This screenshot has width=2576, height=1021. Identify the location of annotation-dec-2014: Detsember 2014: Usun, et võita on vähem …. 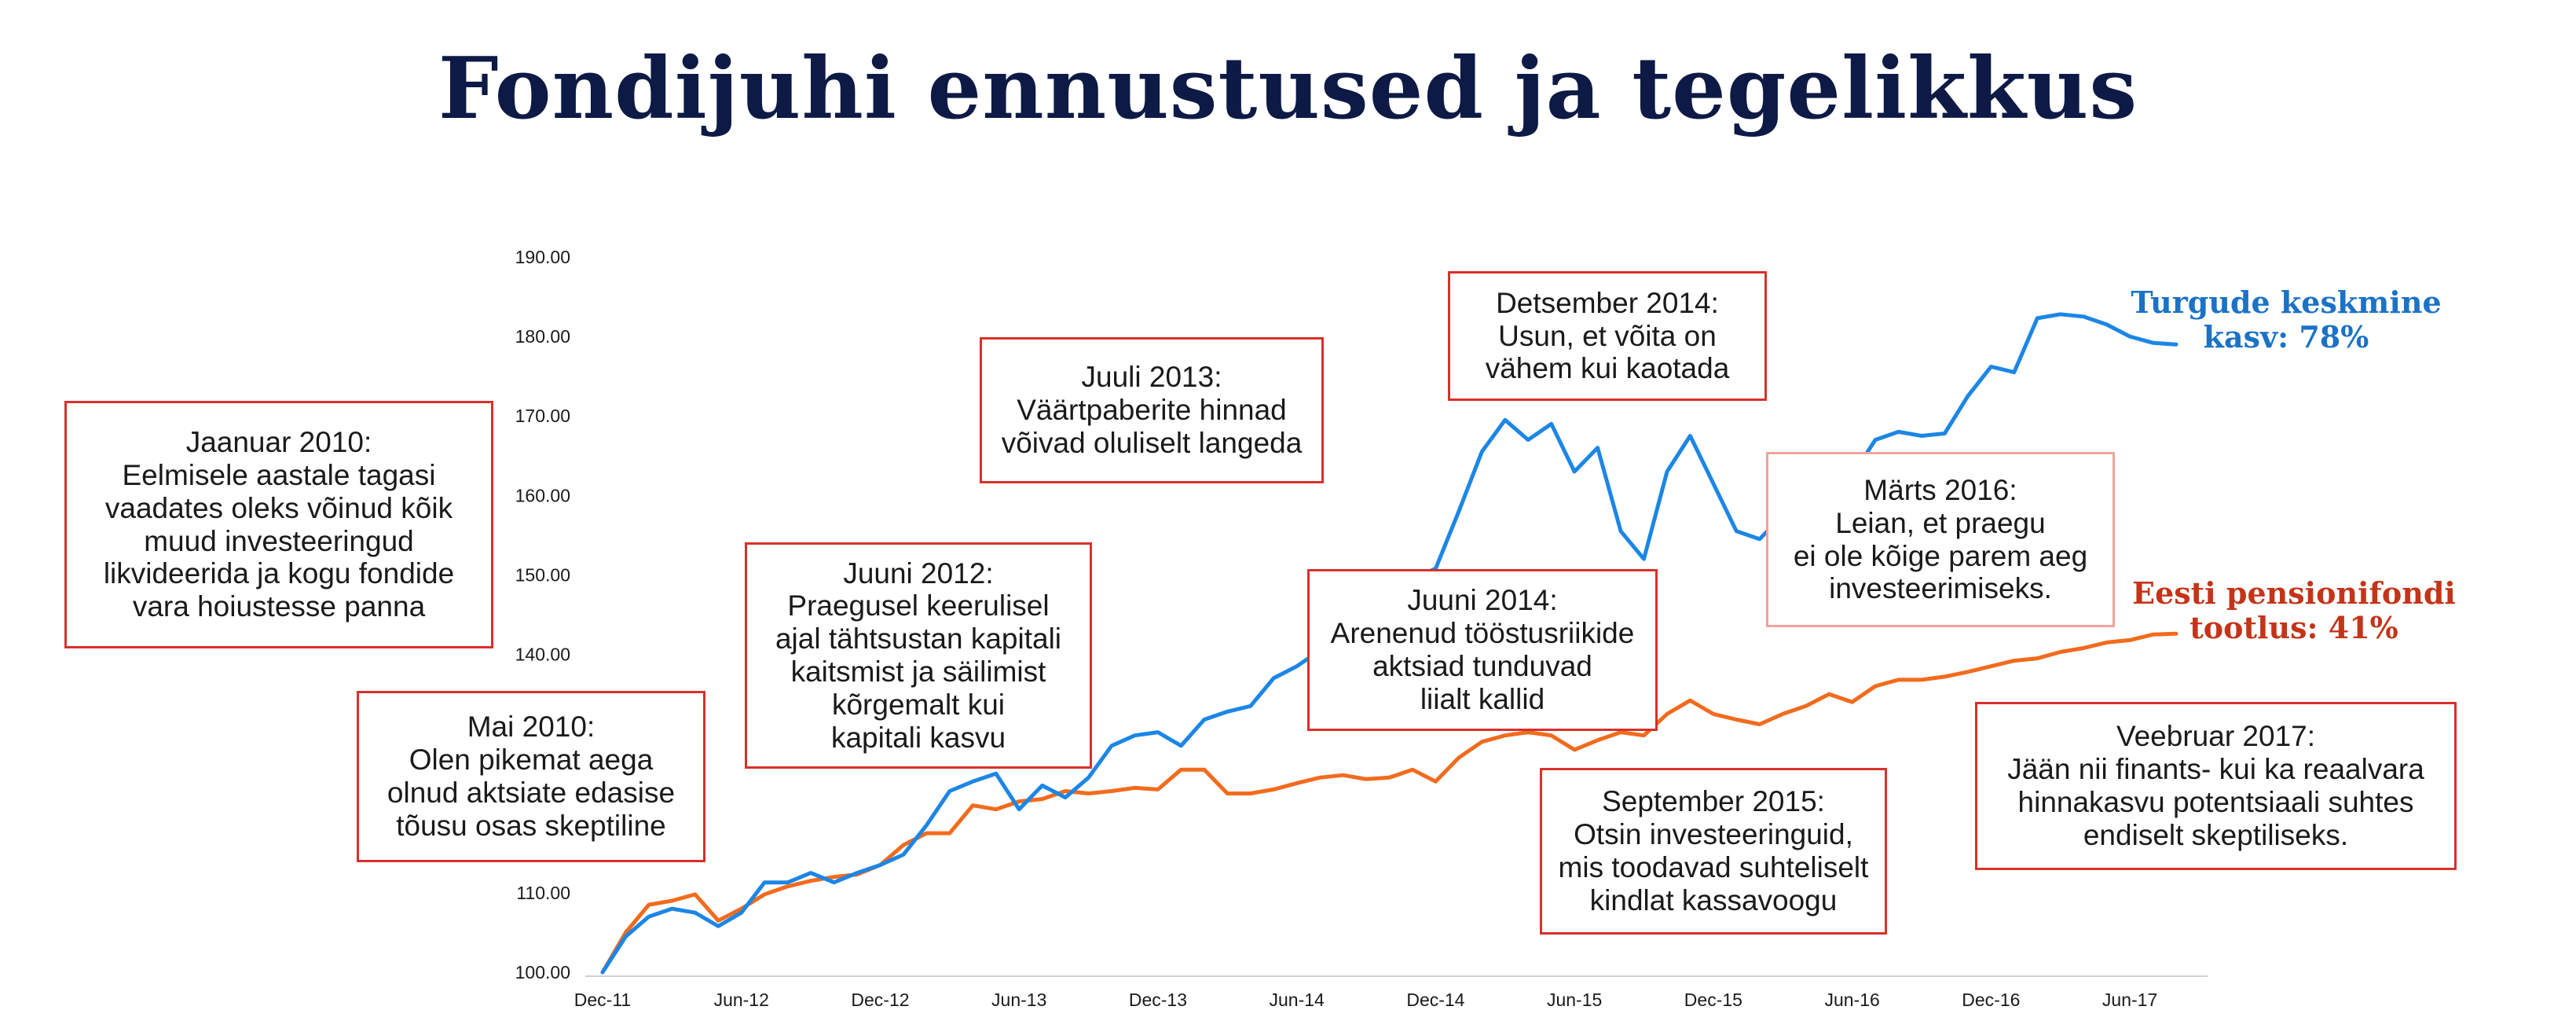
(1607, 336).